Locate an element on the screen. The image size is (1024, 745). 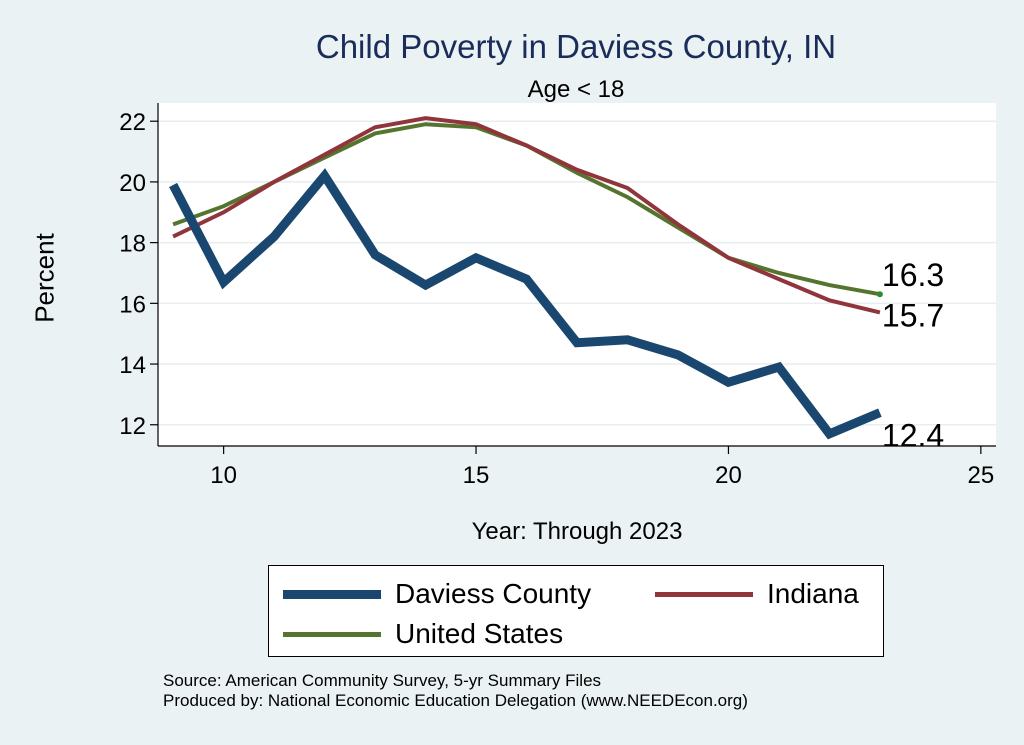
legend-label-indiana: Indiana is located at coordinates (813, 593).